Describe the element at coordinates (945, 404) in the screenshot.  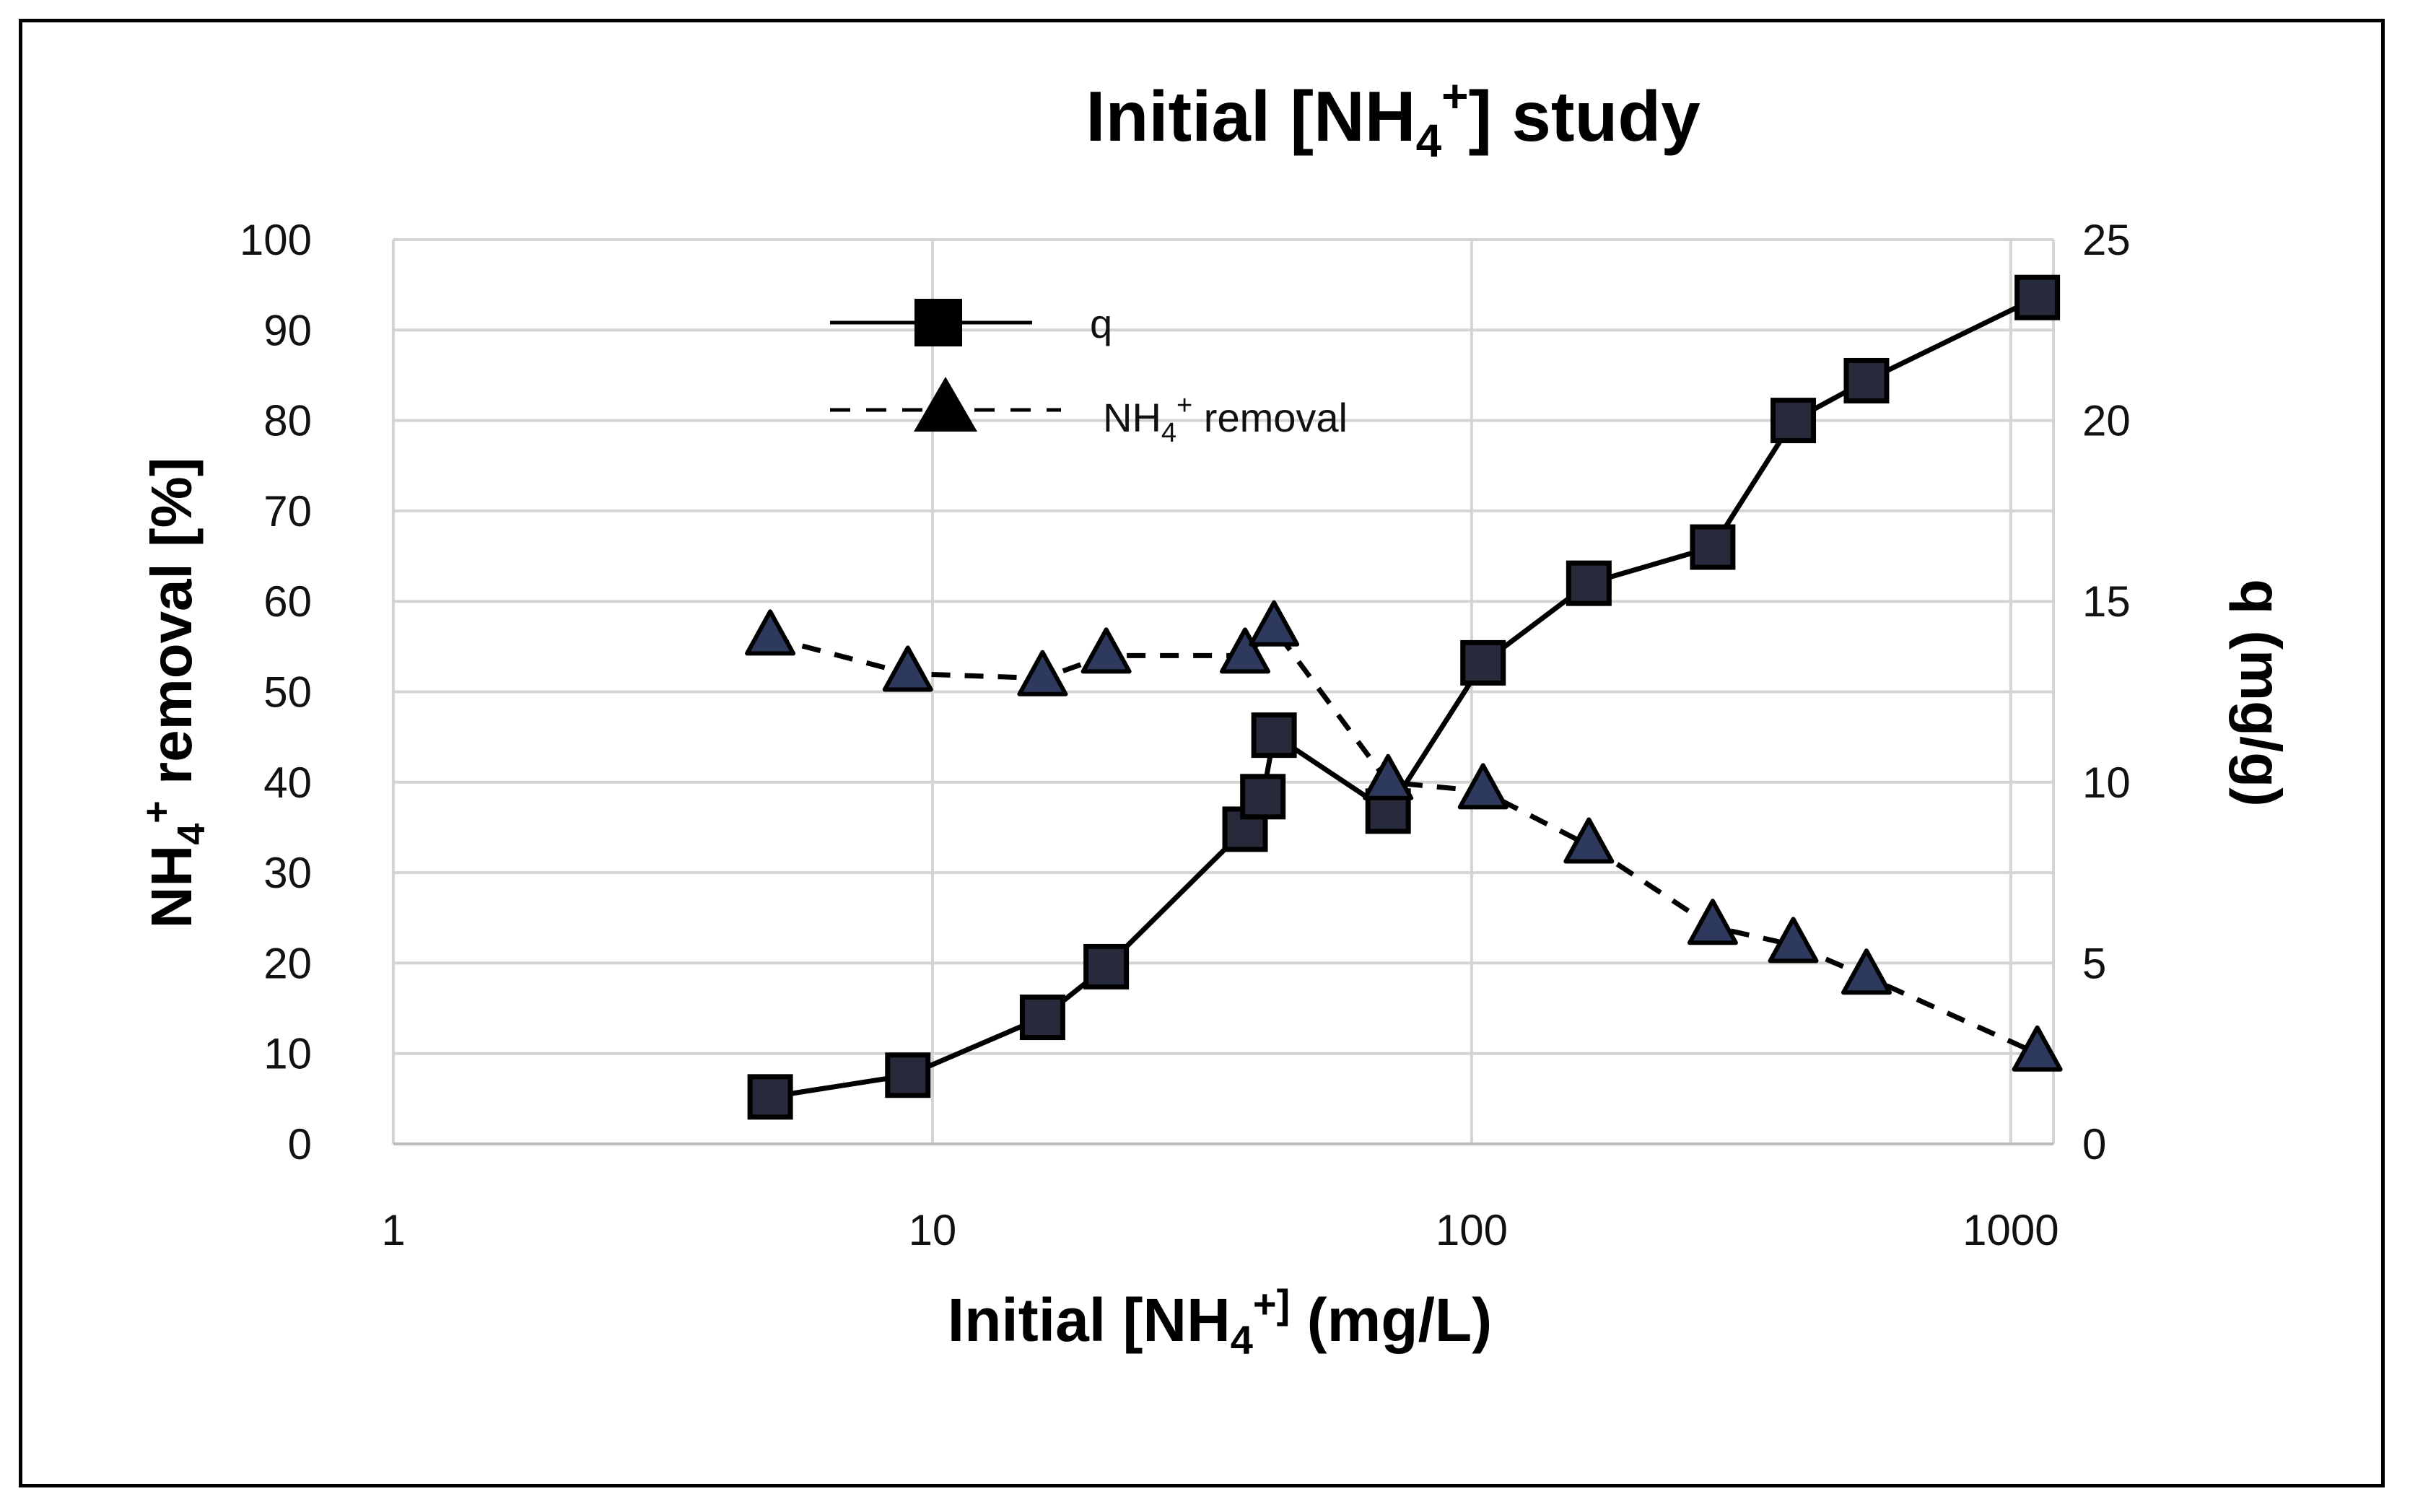
I see `legend-removal-marker` at that location.